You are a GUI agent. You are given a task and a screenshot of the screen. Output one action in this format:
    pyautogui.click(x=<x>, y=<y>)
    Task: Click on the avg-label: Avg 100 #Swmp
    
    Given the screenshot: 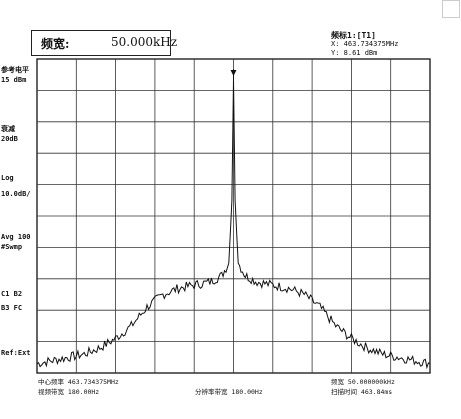 What is the action you would take?
    pyautogui.click(x=16, y=242)
    